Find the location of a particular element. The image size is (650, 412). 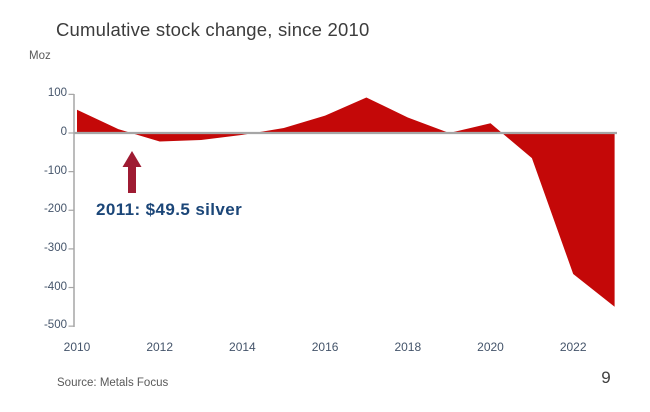

y-tick-label: -100 is located at coordinates (55, 170).